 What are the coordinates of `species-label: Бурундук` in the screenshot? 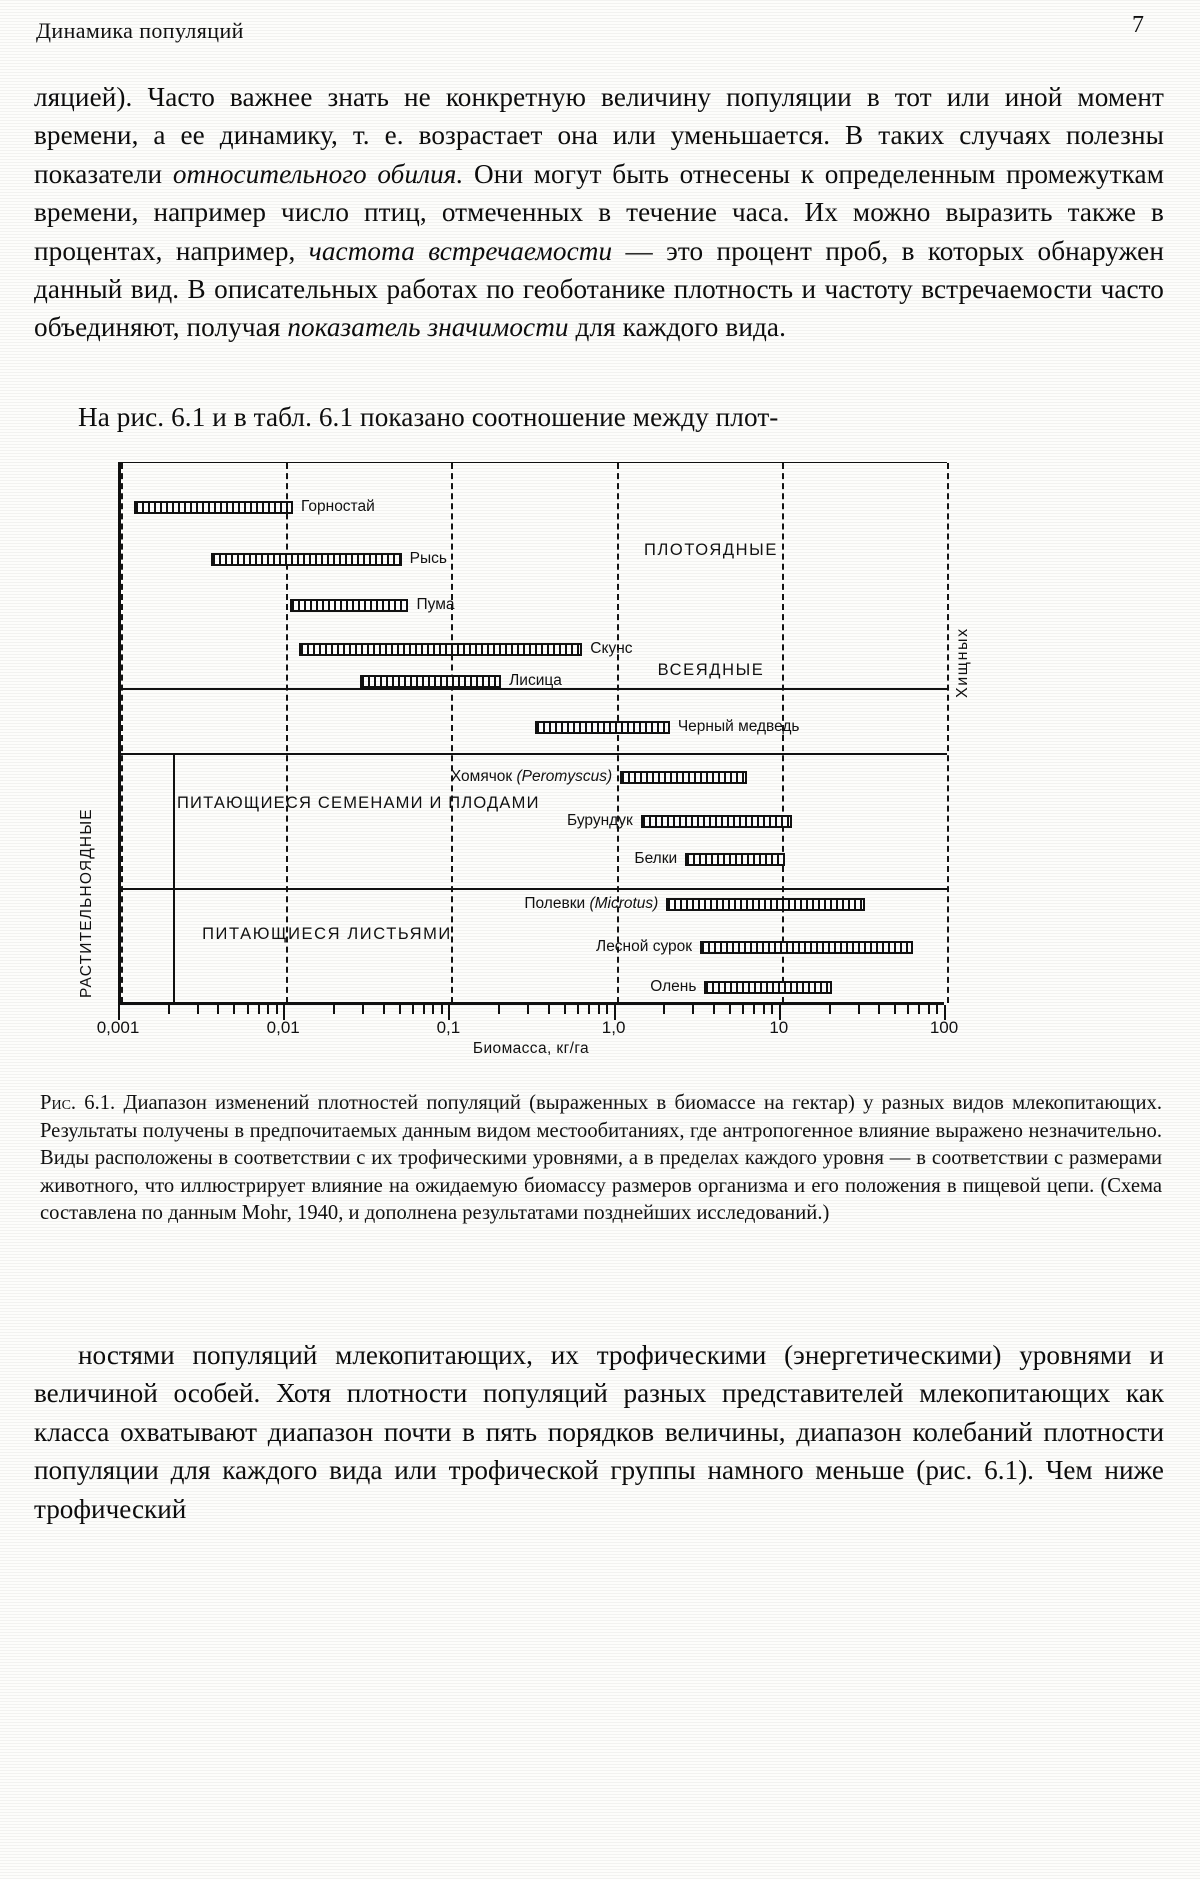 It's located at (600, 820).